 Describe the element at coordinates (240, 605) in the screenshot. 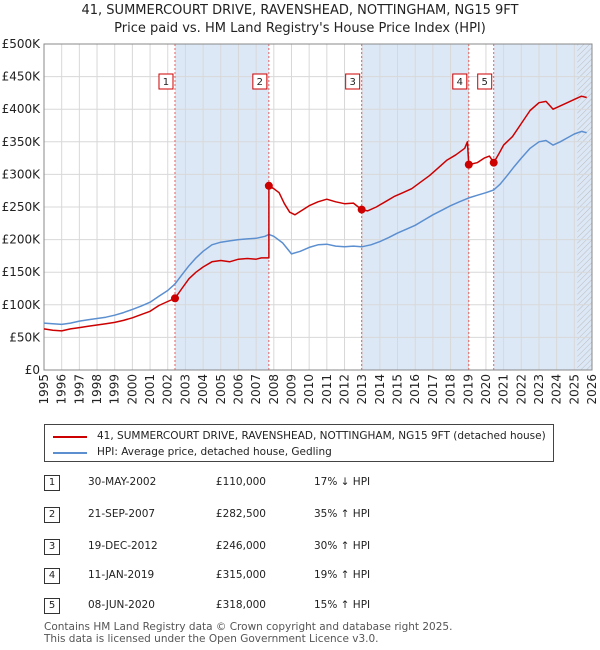

I see `sale-price: £318,000` at that location.